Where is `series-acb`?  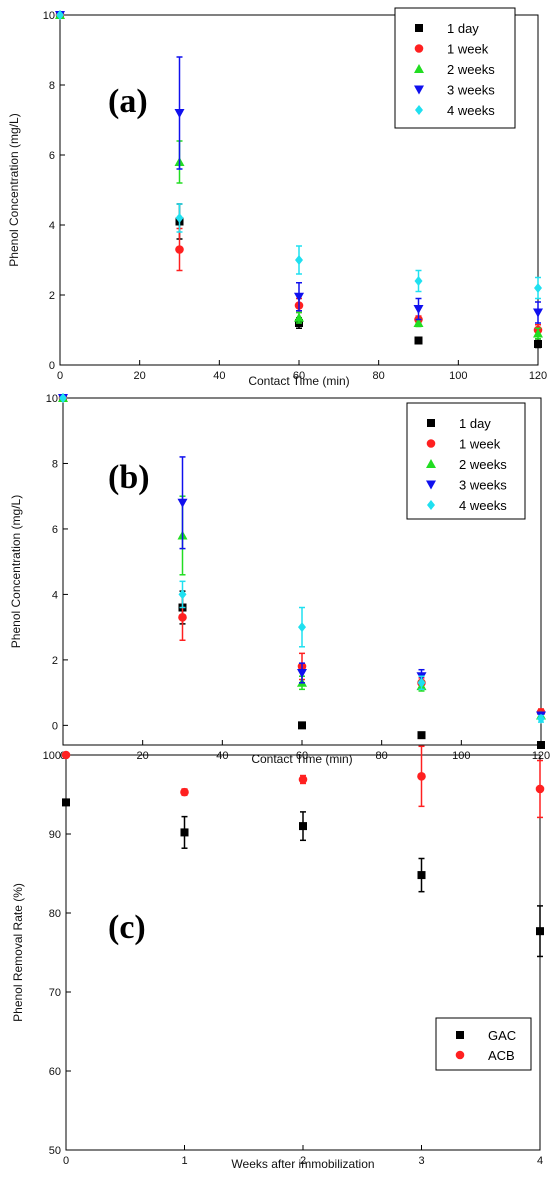
series-acb is located at coordinates (303, 782).